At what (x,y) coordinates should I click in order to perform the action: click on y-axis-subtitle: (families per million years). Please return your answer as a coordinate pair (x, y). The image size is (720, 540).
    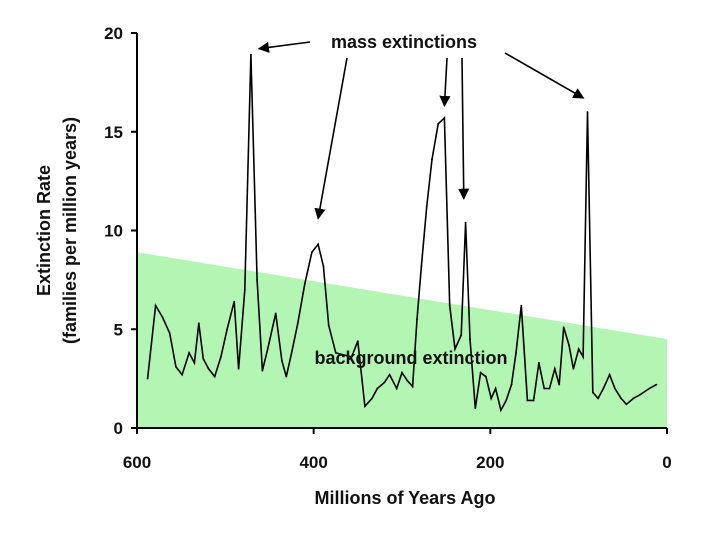
    Looking at the image, I should click on (70, 230).